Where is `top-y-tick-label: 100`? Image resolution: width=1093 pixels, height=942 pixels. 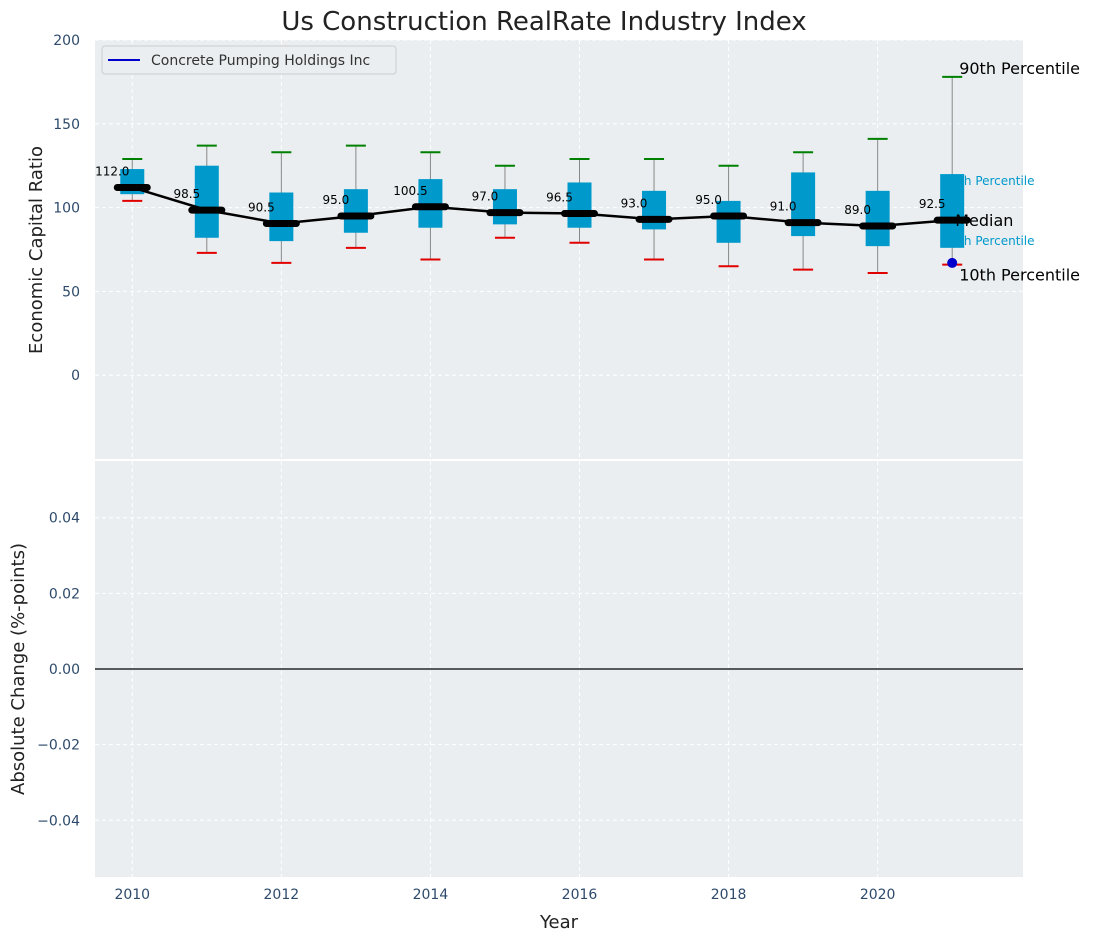 top-y-tick-label: 100 is located at coordinates (66, 209).